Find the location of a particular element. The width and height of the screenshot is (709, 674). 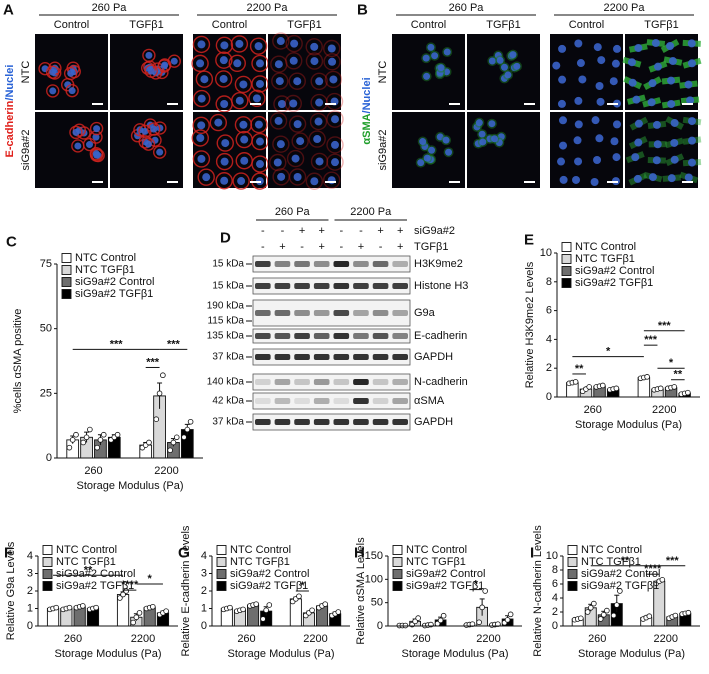

significance-label: * is located at coordinates (476, 585).